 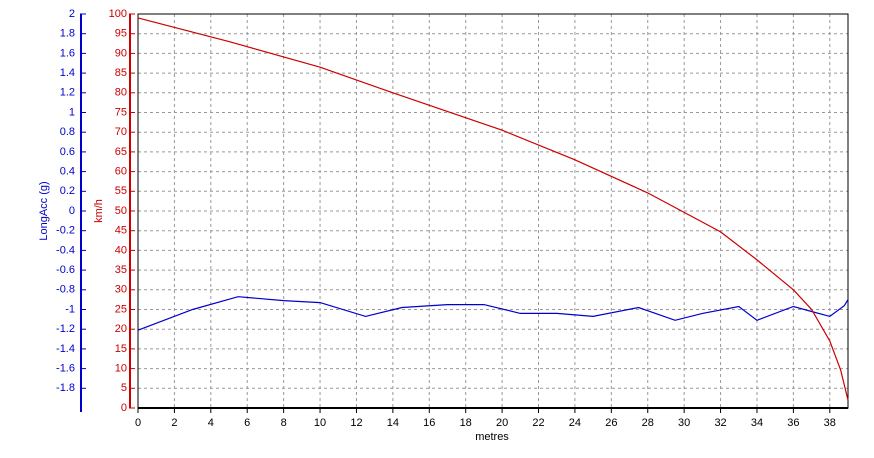 I want to click on y-tick-label: 0.6, so click(x=67, y=152).